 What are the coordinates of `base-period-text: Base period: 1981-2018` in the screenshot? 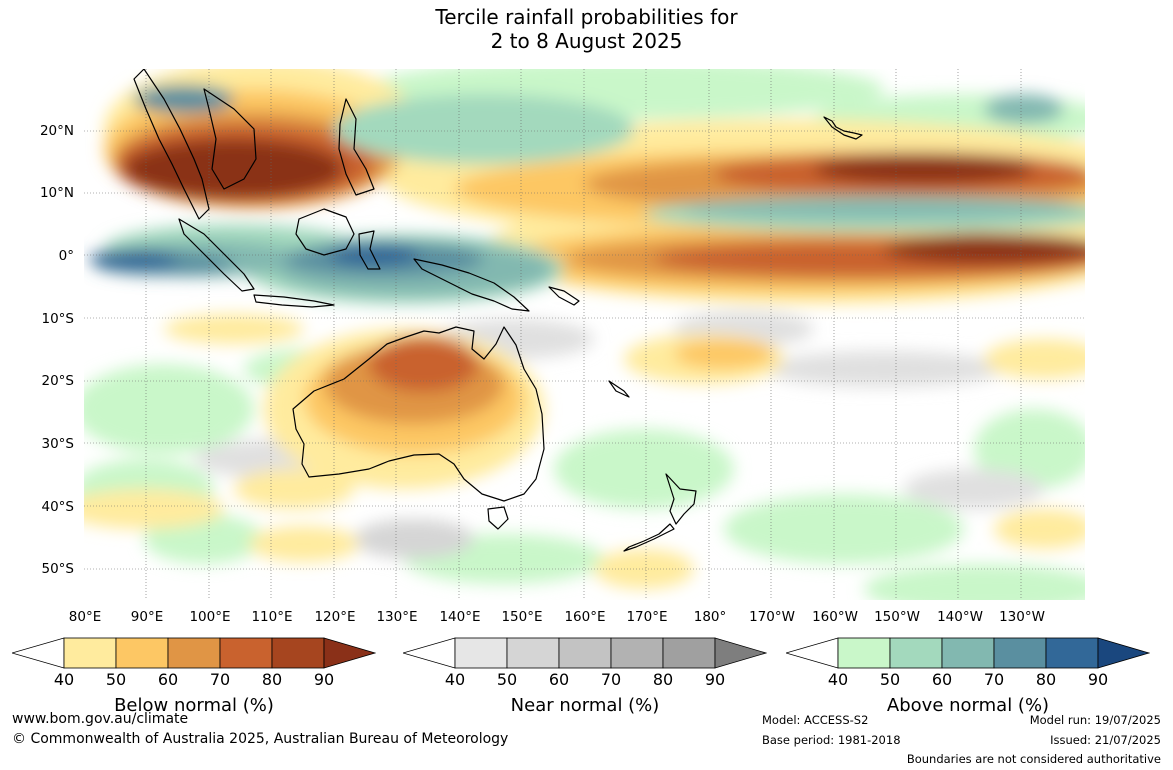 It's located at (831, 740).